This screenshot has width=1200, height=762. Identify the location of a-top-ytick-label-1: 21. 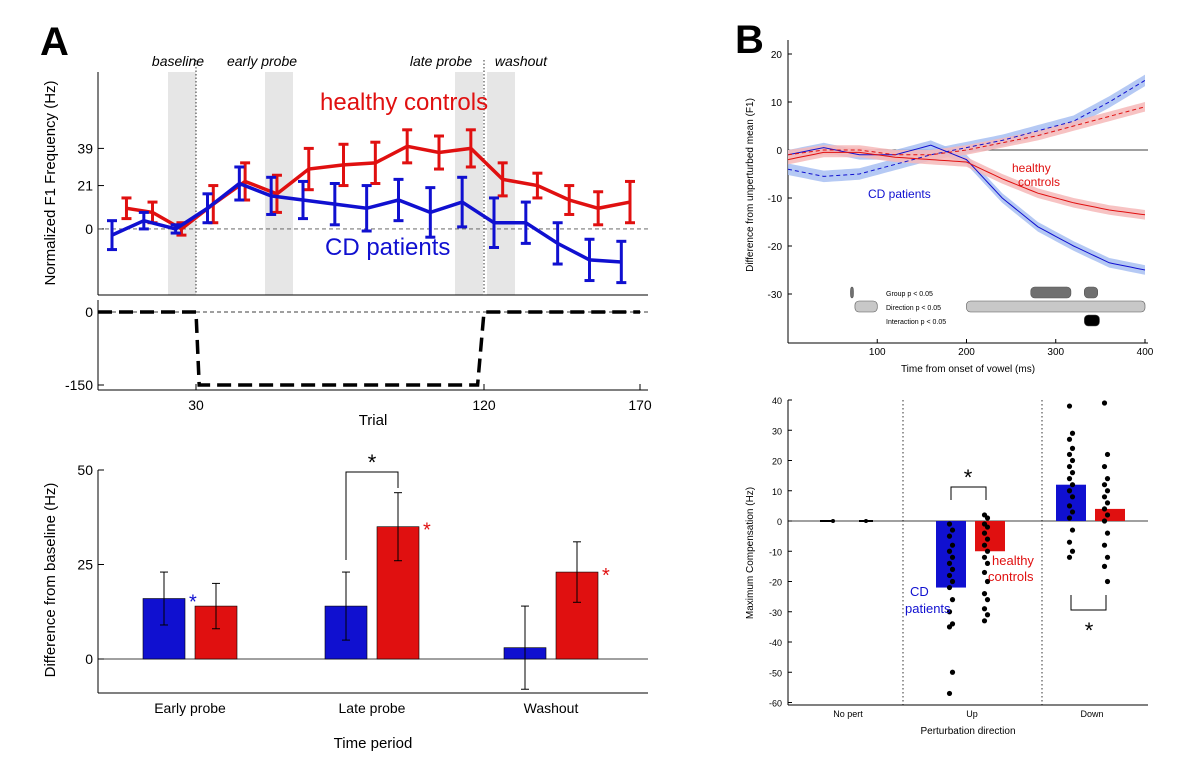
(85, 186).